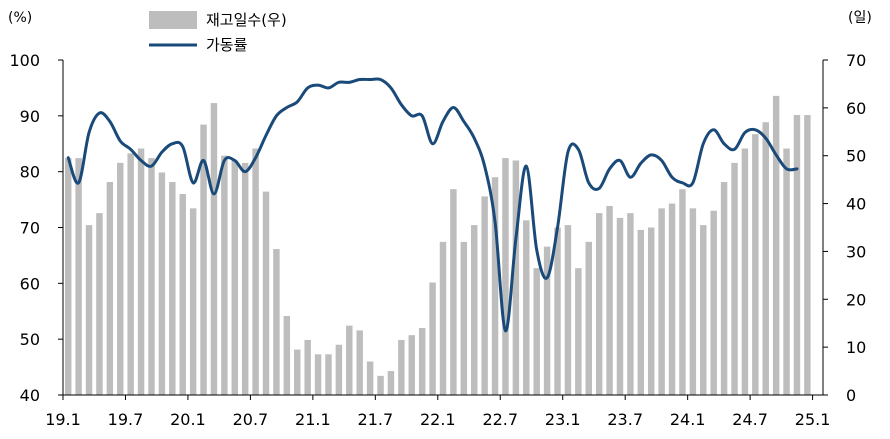 The width and height of the screenshot is (890, 439). Describe the element at coordinates (856, 347) in the screenshot. I see `right-tick-label: 10` at that location.